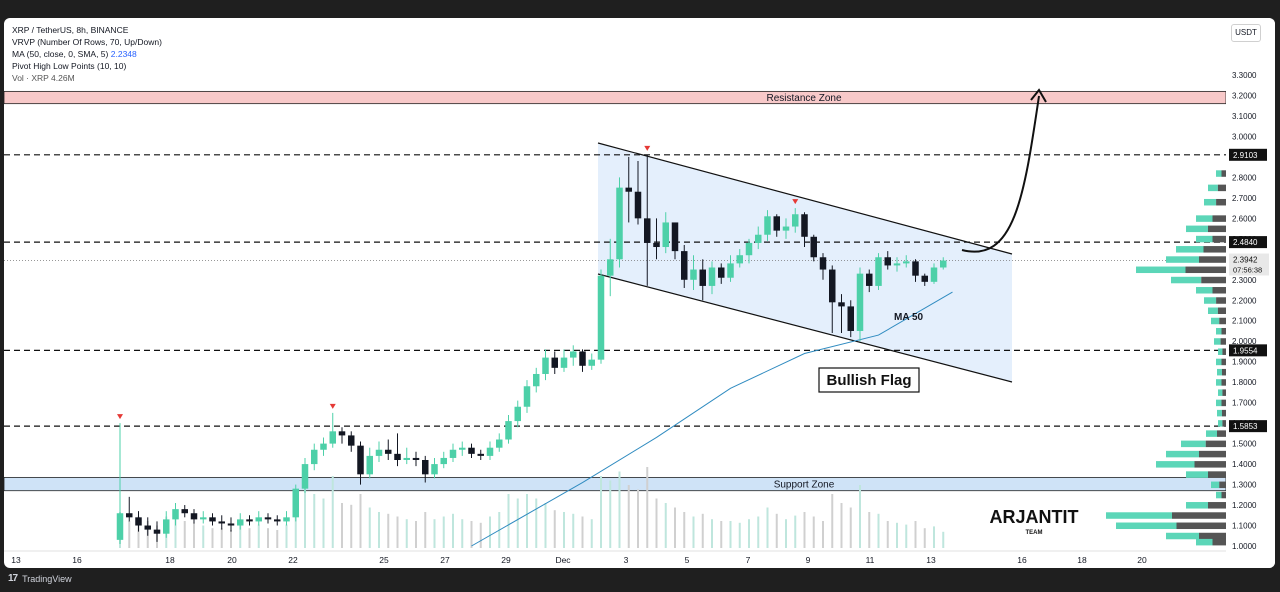  Describe the element at coordinates (805, 198) in the screenshot. I see `flag-upper-trendline` at that location.